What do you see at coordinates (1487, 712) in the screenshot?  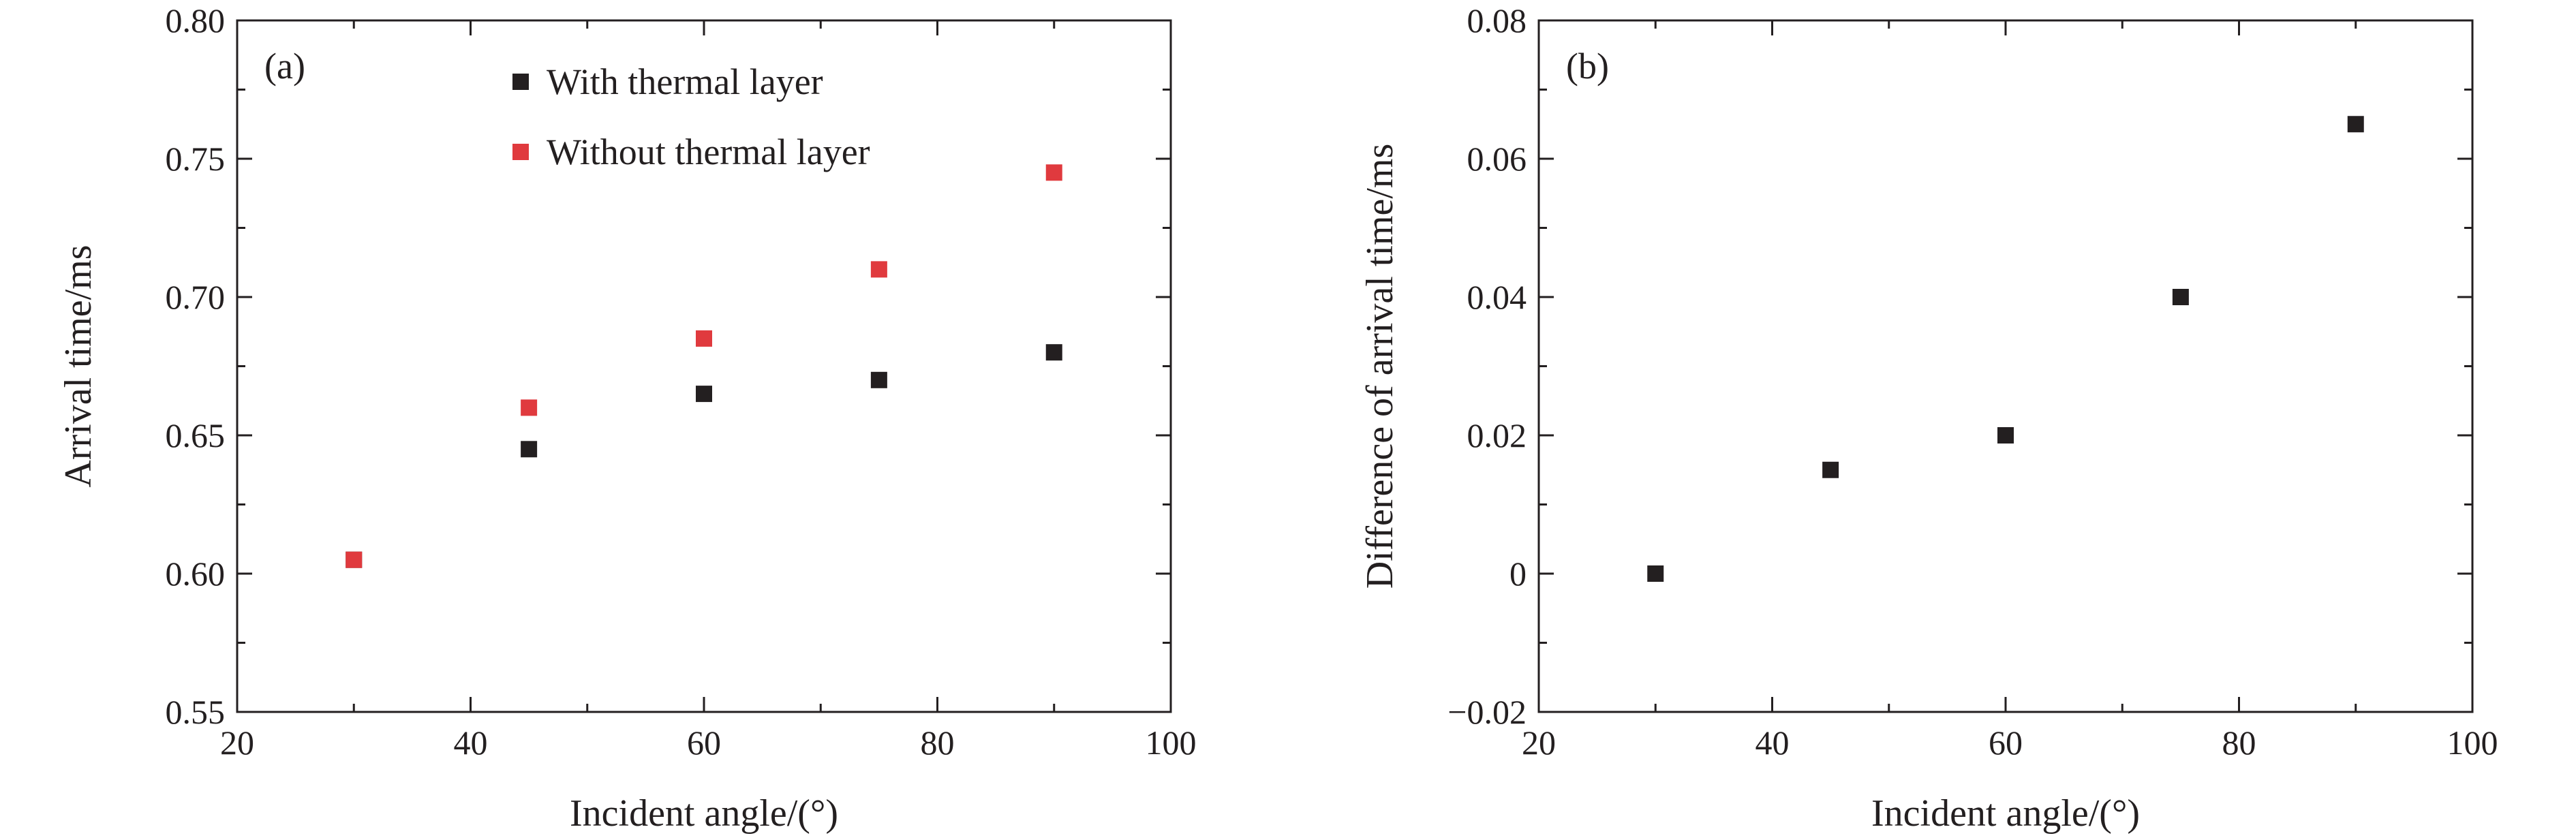 I see `y-tick-label: −0.02` at bounding box center [1487, 712].